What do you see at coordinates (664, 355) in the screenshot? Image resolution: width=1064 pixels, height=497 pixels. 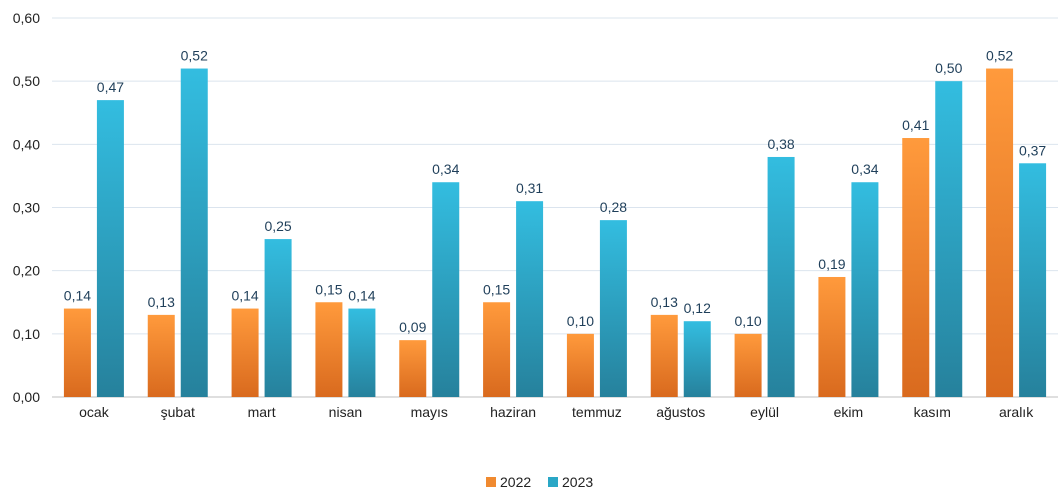 I see `bar-2022-ağustos` at bounding box center [664, 355].